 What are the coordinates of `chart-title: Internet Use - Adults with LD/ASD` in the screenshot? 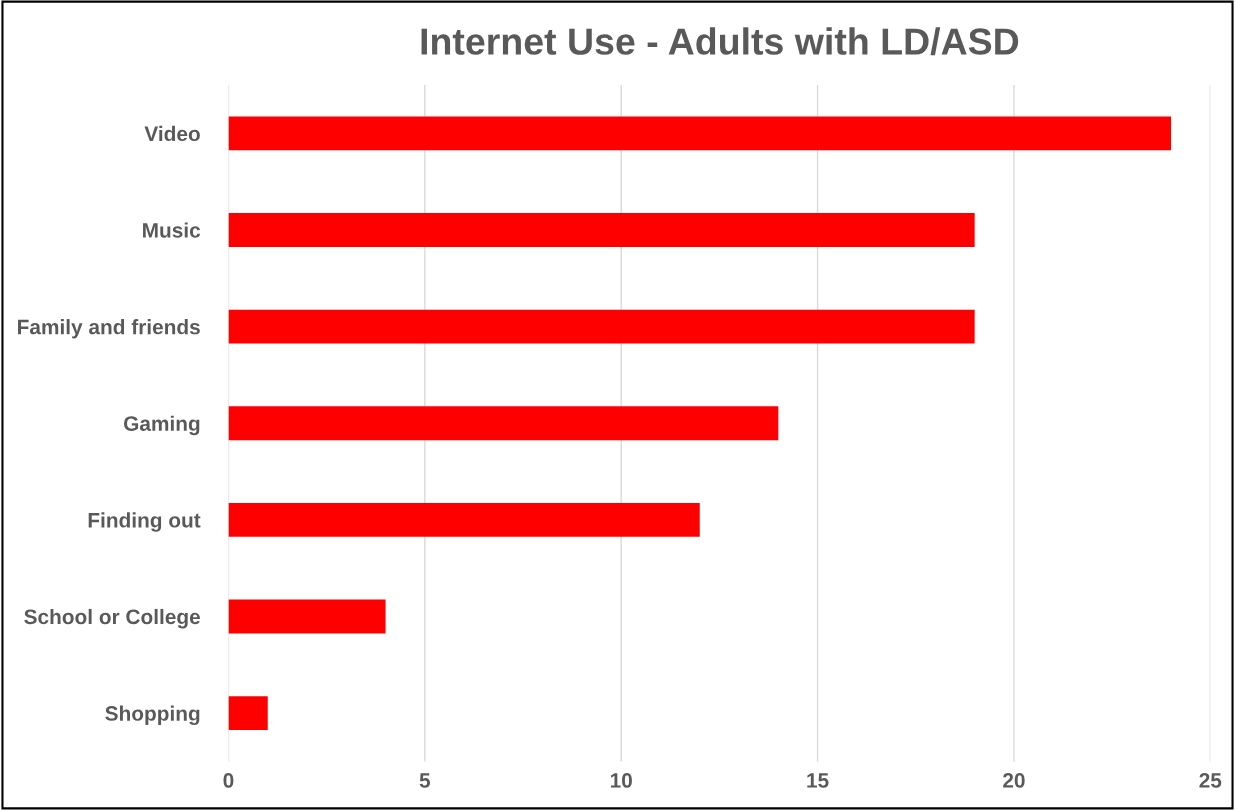 It's located at (720, 41).